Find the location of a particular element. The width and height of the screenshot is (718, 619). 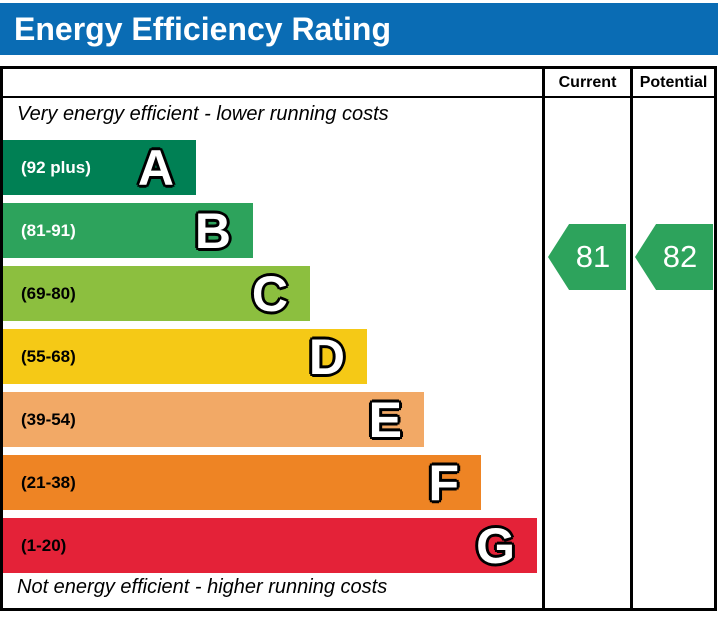

band-range-label-E: (39-54) is located at coordinates (48, 419).